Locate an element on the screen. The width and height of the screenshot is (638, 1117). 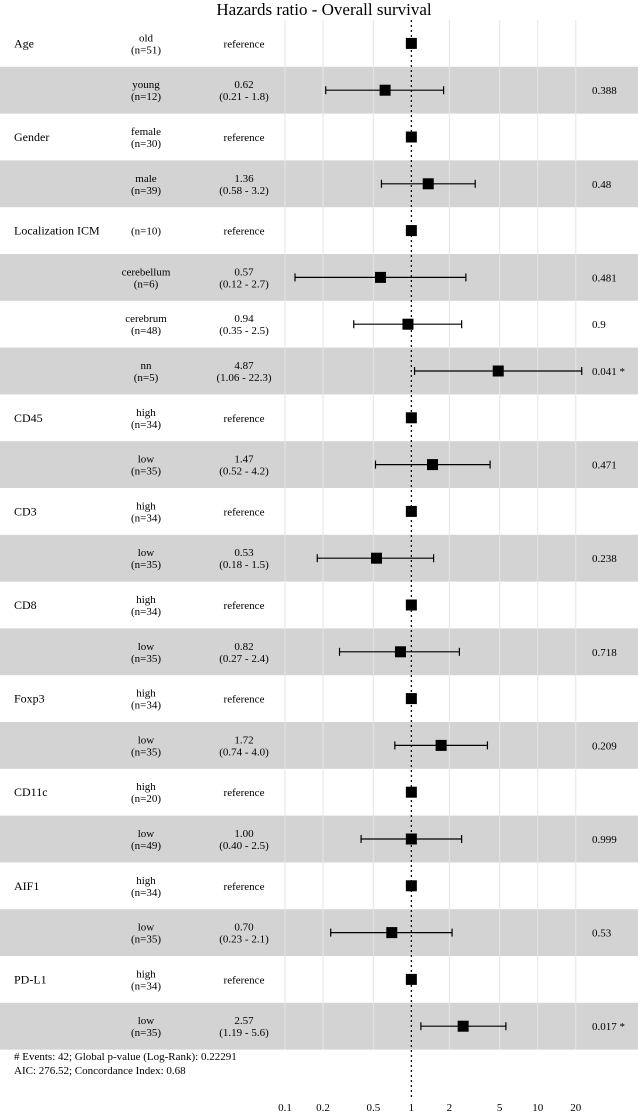
estimate-label: 0.57 is located at coordinates (244, 272).